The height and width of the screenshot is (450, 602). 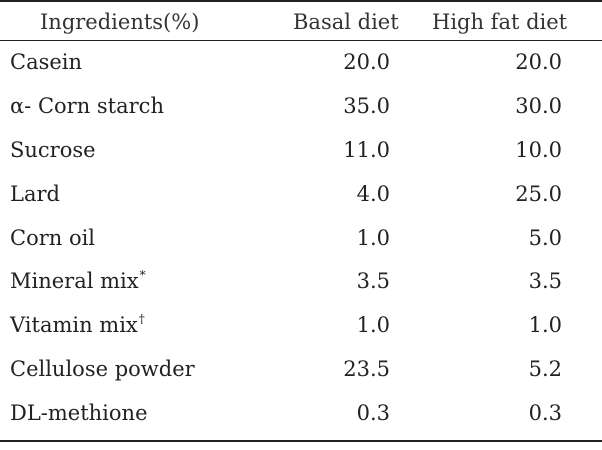 I want to click on ingredient-label: DL-methione, so click(x=79, y=413).